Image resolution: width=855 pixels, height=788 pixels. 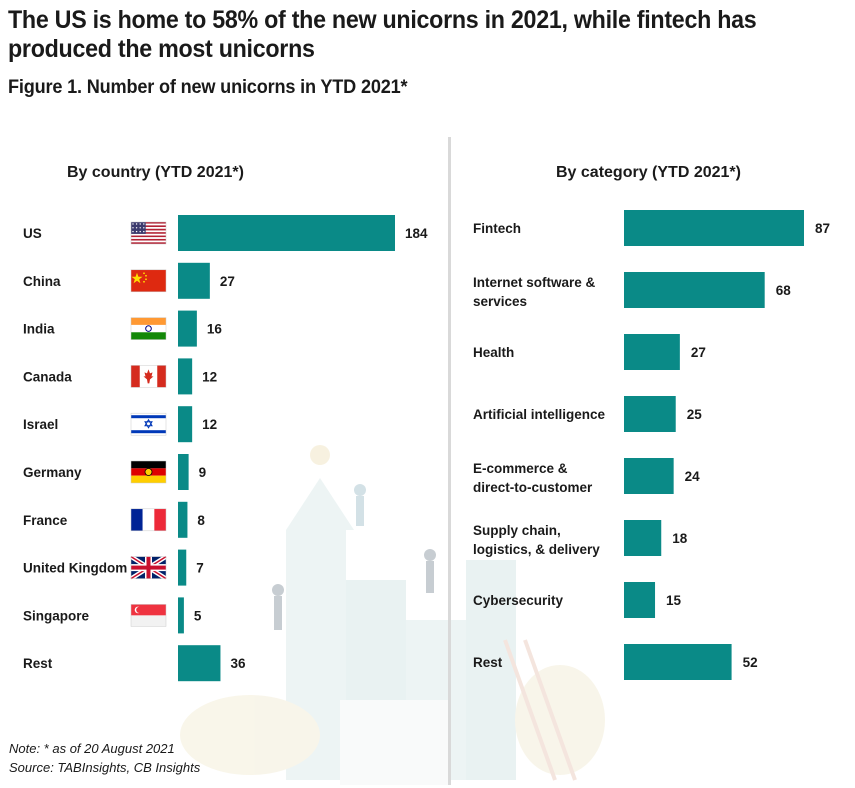 I want to click on category-bar-artificial-intelligence, so click(x=650, y=414).